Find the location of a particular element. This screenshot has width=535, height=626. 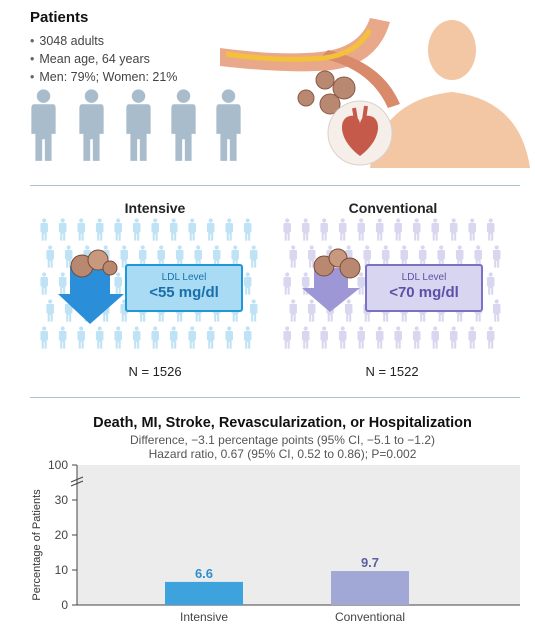

divider-top is located at coordinates (275, 185).